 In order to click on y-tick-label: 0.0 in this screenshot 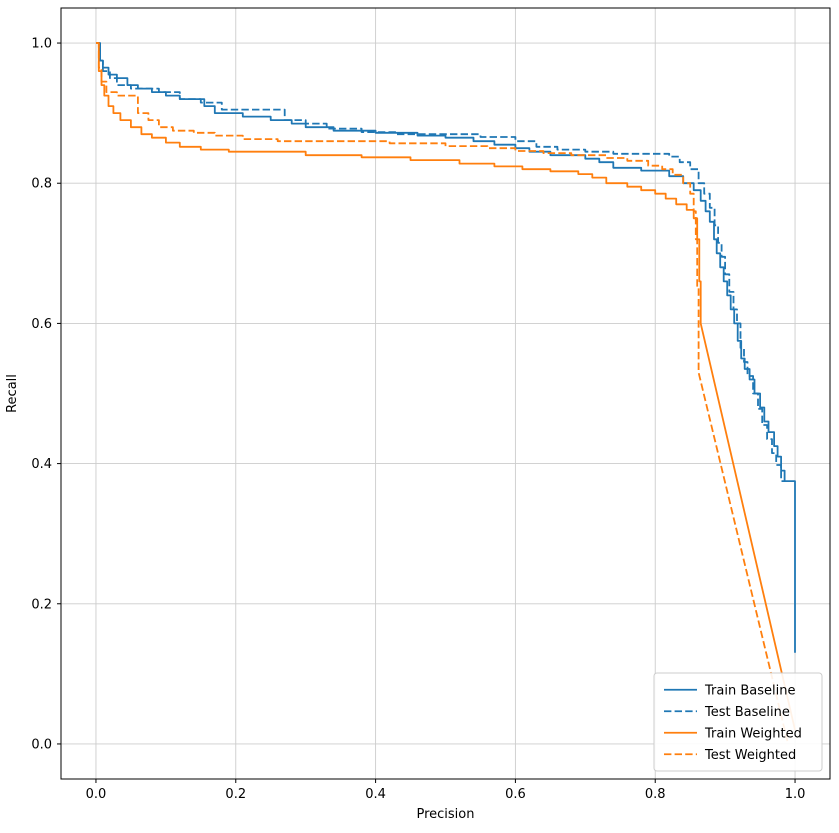, I will do `click(41, 744)`.